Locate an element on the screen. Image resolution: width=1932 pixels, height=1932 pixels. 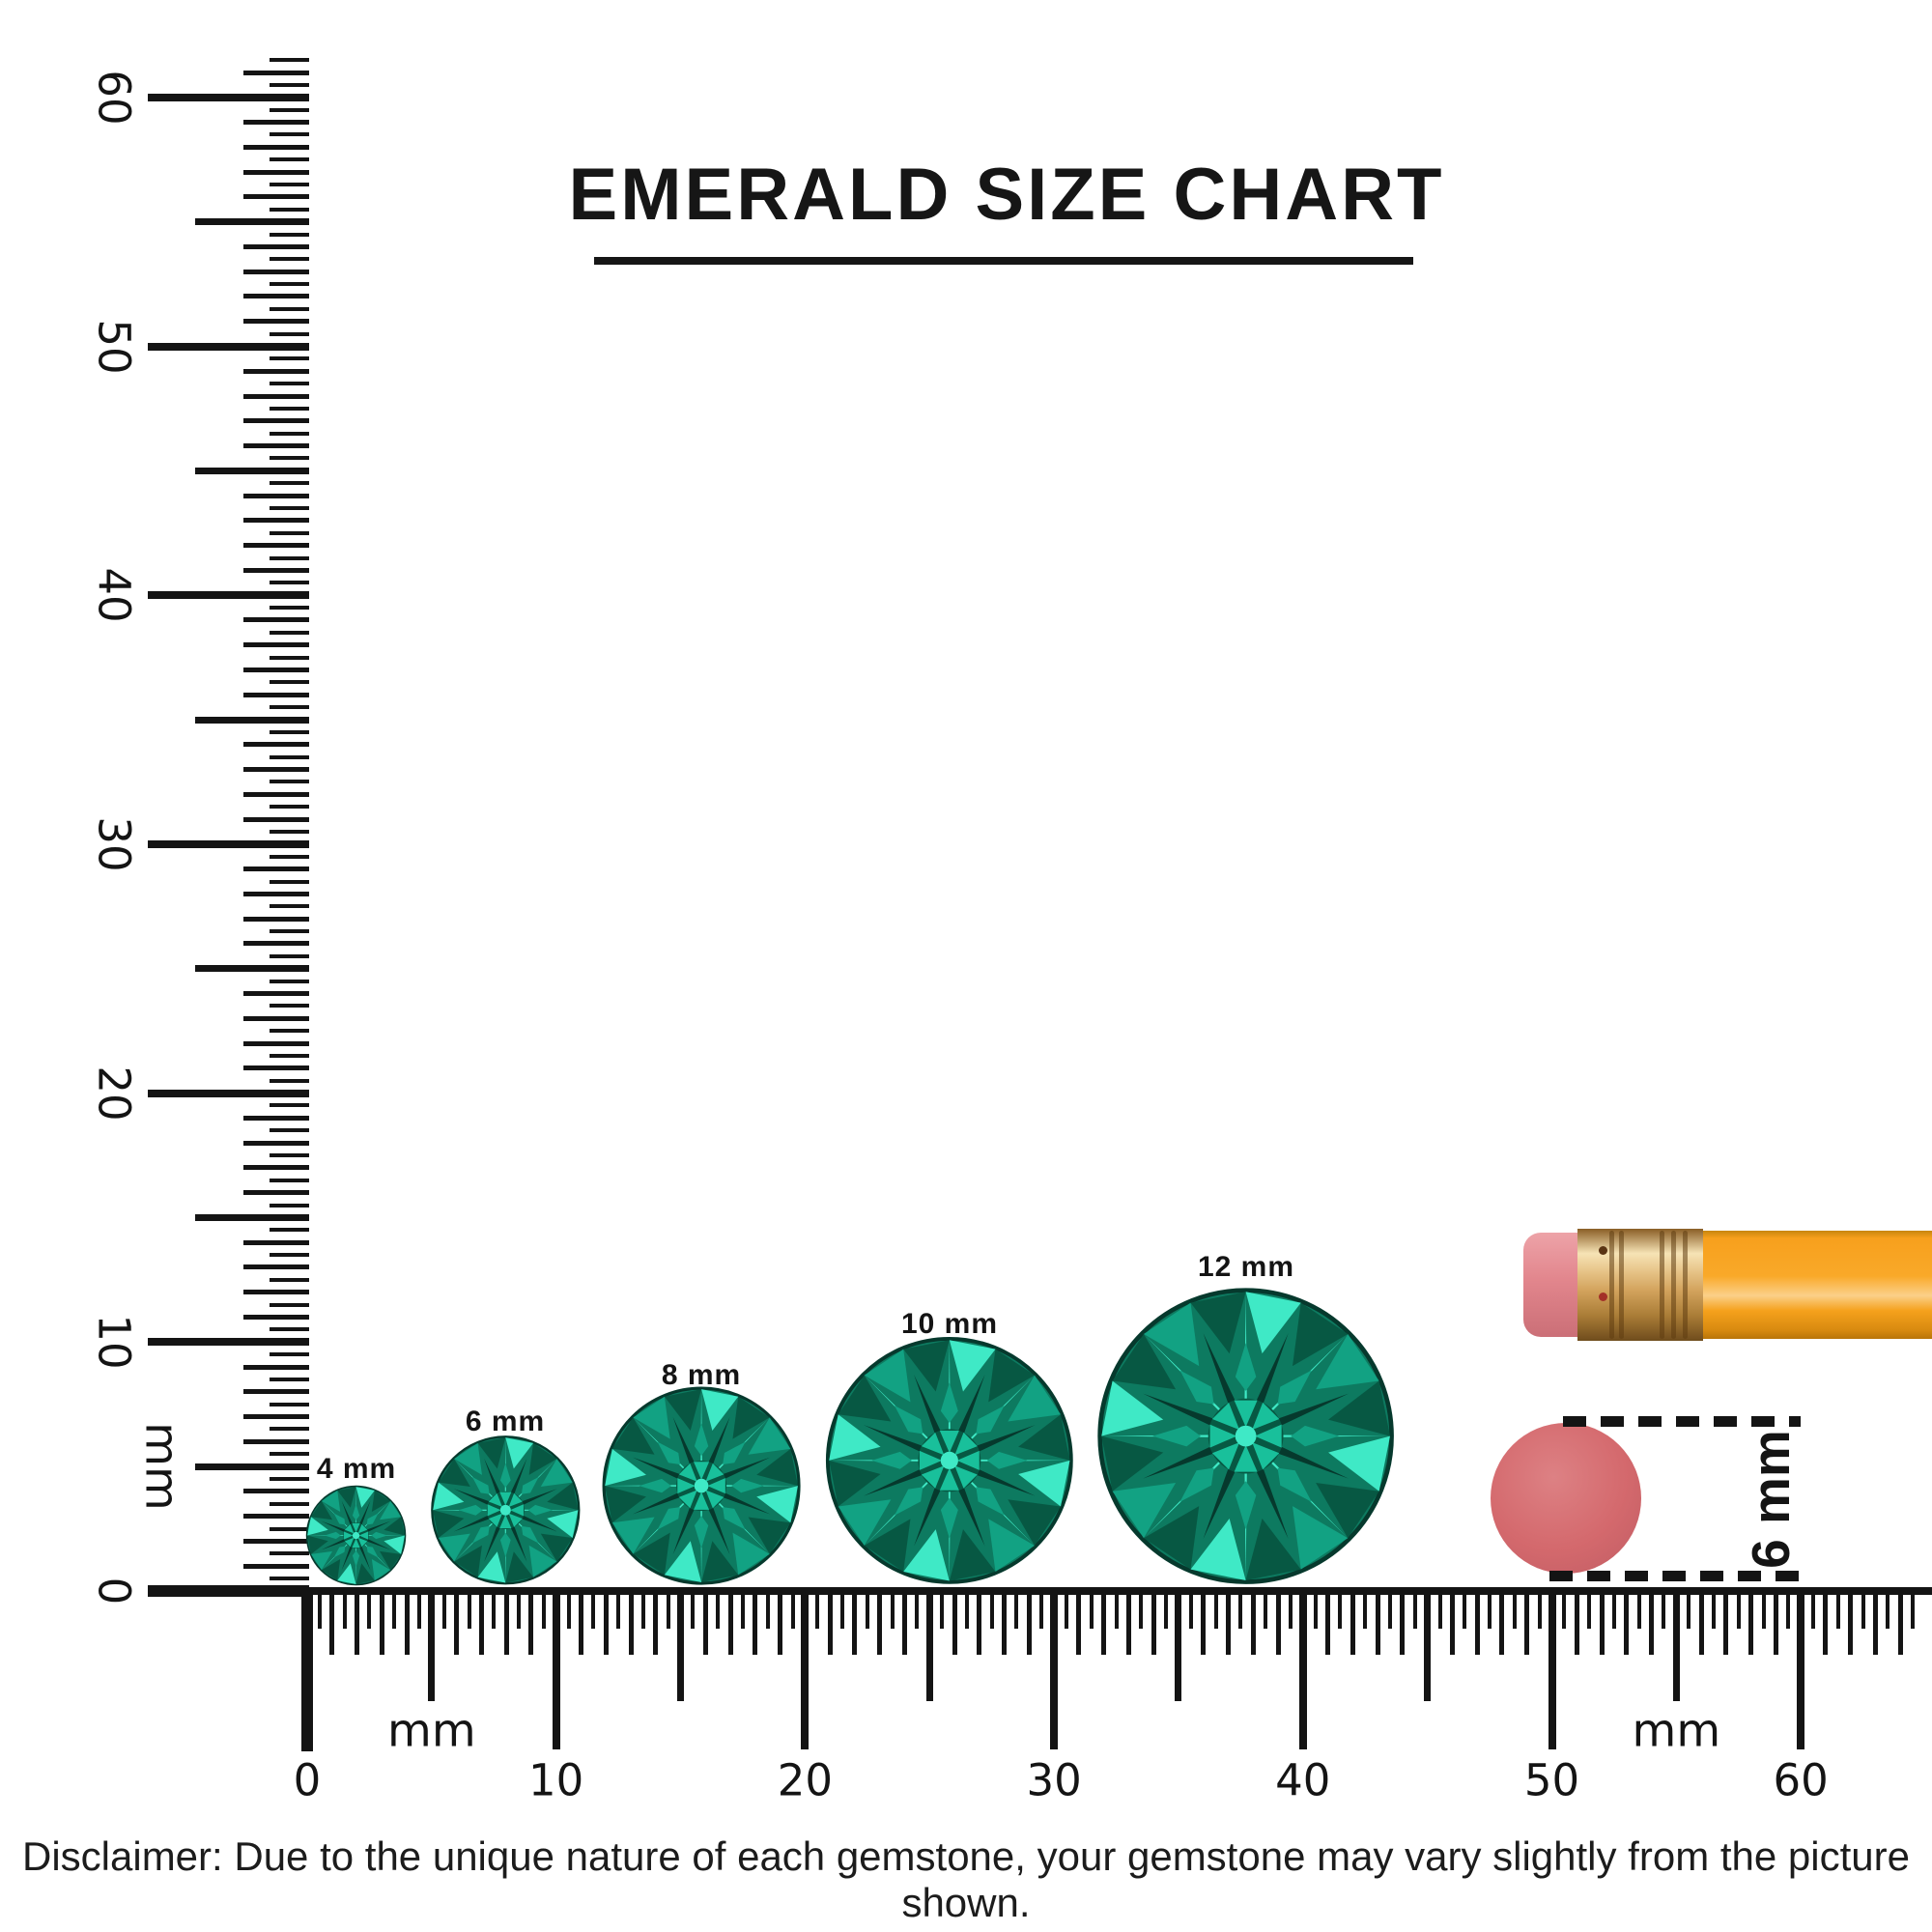
gem-size-label: 4 mm is located at coordinates (356, 1469).